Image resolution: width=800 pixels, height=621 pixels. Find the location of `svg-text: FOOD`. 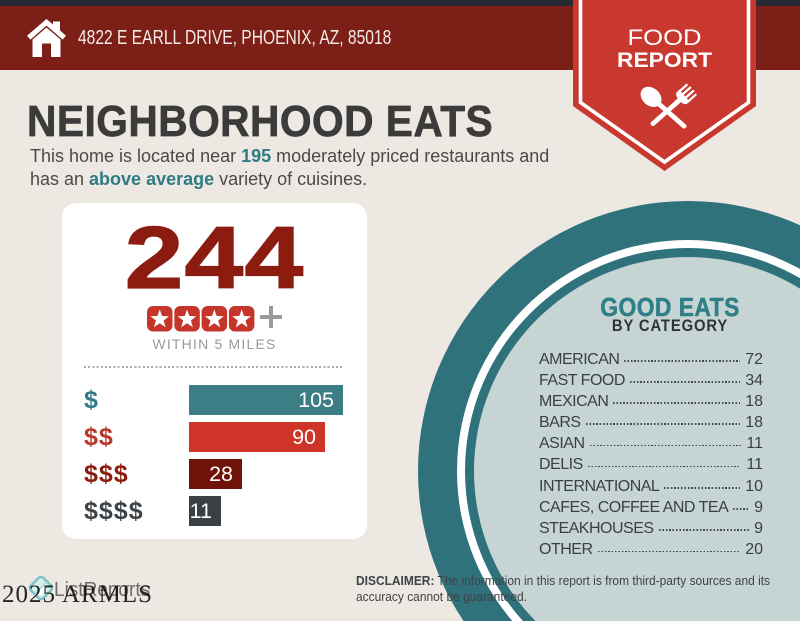

svg-text: FOOD is located at coordinates (665, 37).